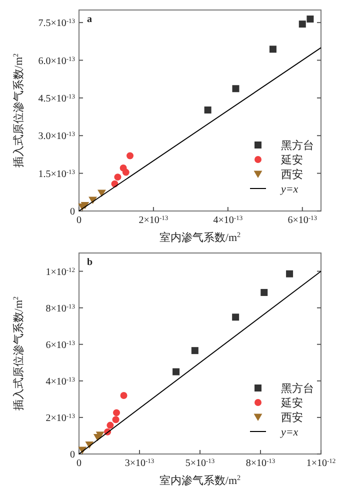 Image resolution: width=343 pixels, height=496 pixels. What do you see at coordinates (153, 220) in the screenshot?
I see `x-tick-label: 2×10$^{-13}$` at bounding box center [153, 220].